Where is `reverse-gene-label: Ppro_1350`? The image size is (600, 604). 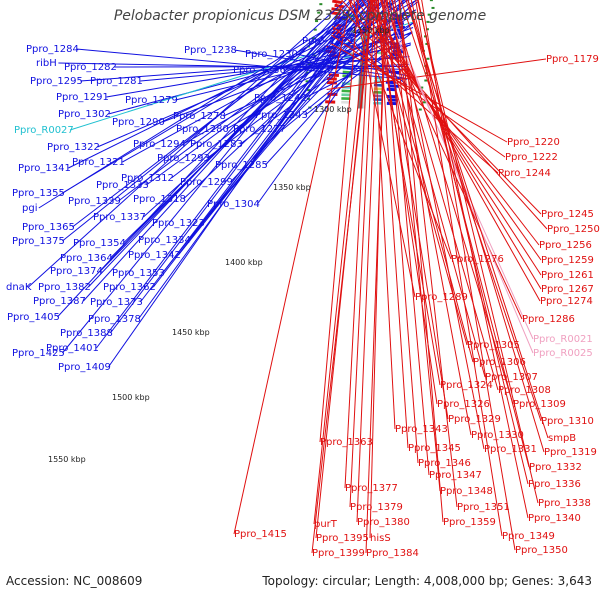
reverse-gene-label: Ppro_1350 is located at coordinates (541, 550).